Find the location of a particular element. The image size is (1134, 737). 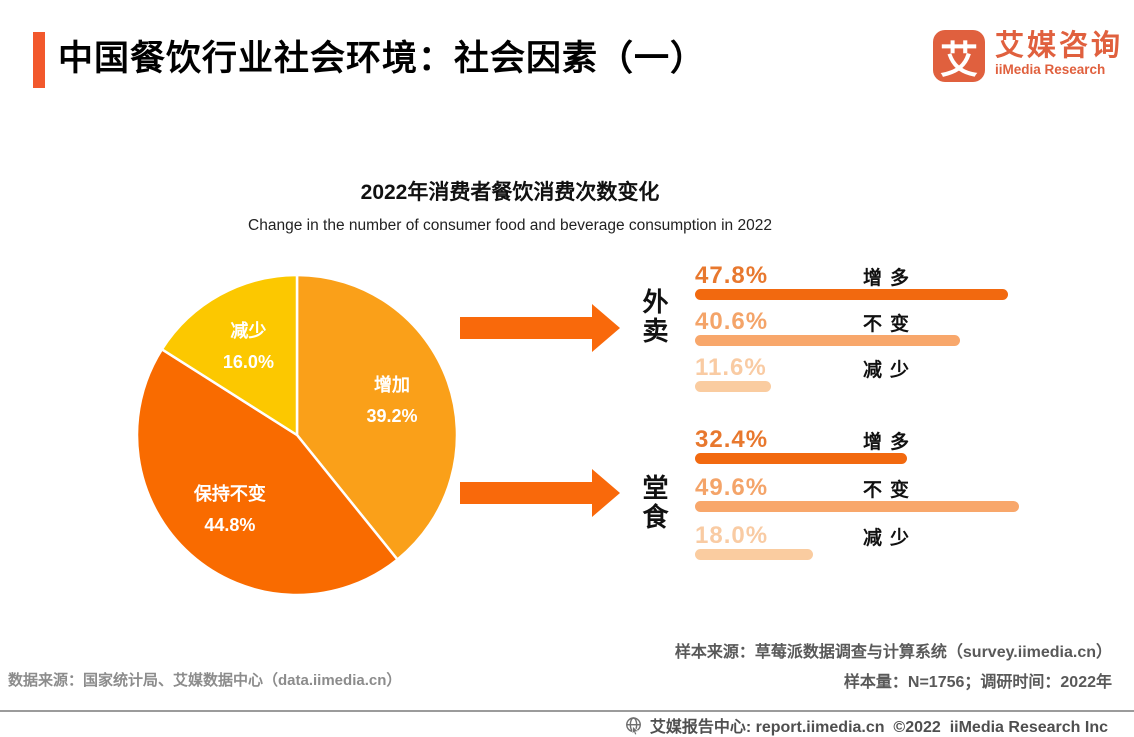

bar-row: 11.6% 减少 is located at coordinates (865, 377).